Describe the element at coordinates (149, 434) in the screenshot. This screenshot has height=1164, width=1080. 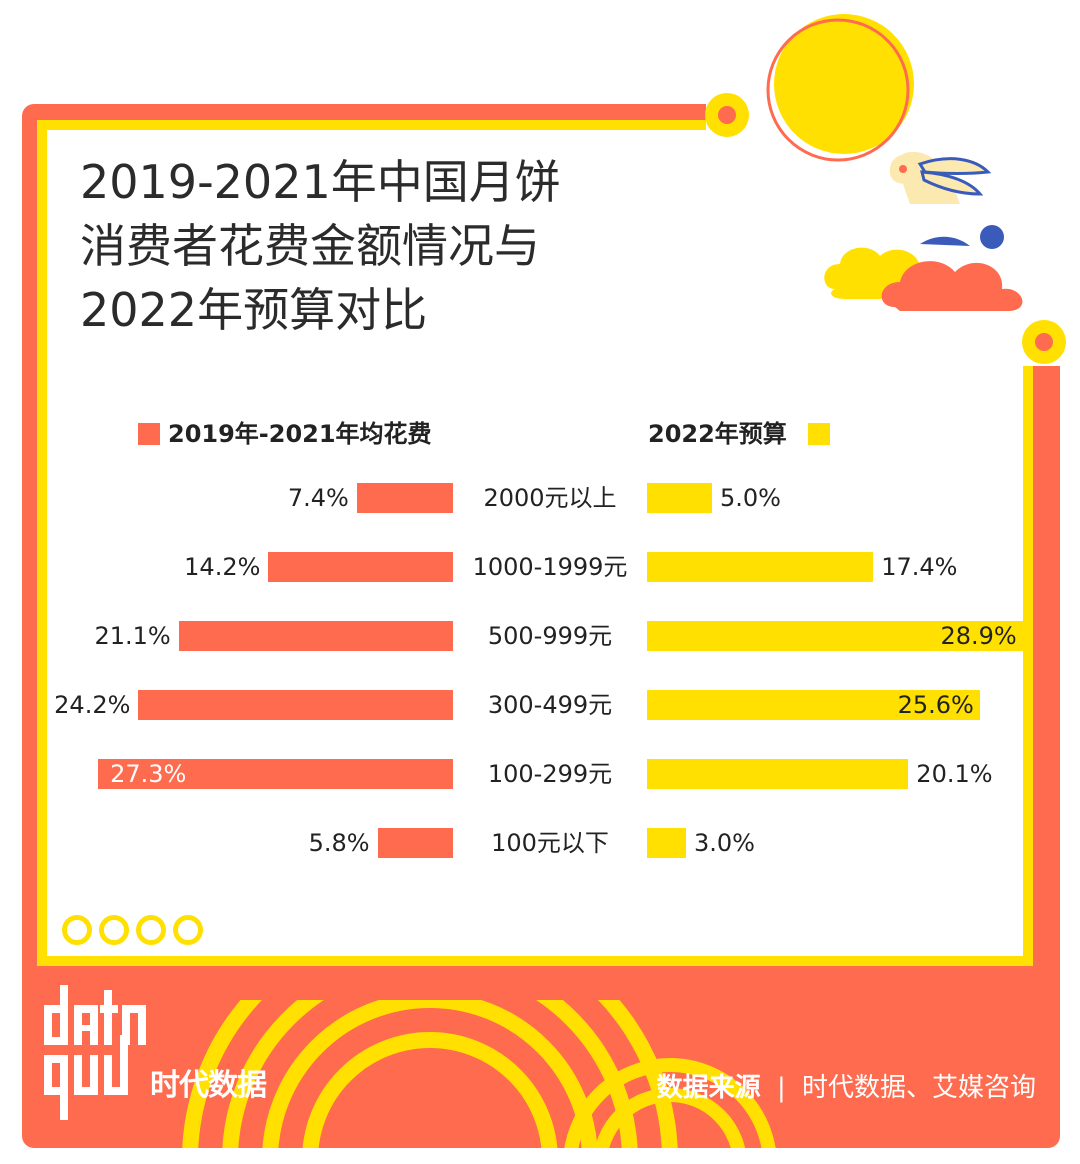
I see `legend-swatch-left` at that location.